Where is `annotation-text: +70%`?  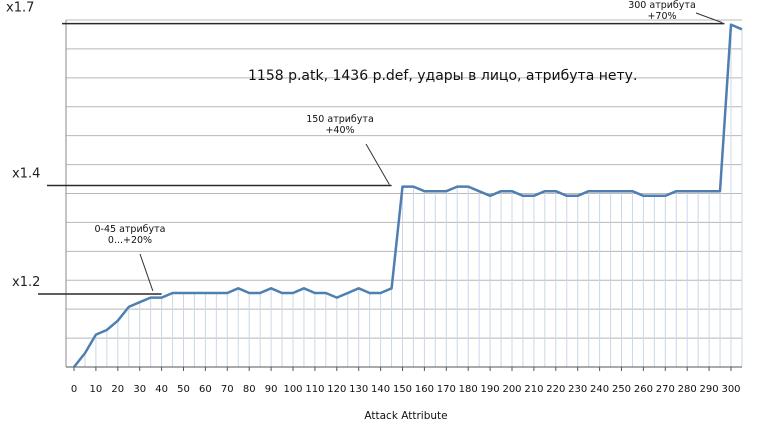
annotation-text: +70% is located at coordinates (661, 16).